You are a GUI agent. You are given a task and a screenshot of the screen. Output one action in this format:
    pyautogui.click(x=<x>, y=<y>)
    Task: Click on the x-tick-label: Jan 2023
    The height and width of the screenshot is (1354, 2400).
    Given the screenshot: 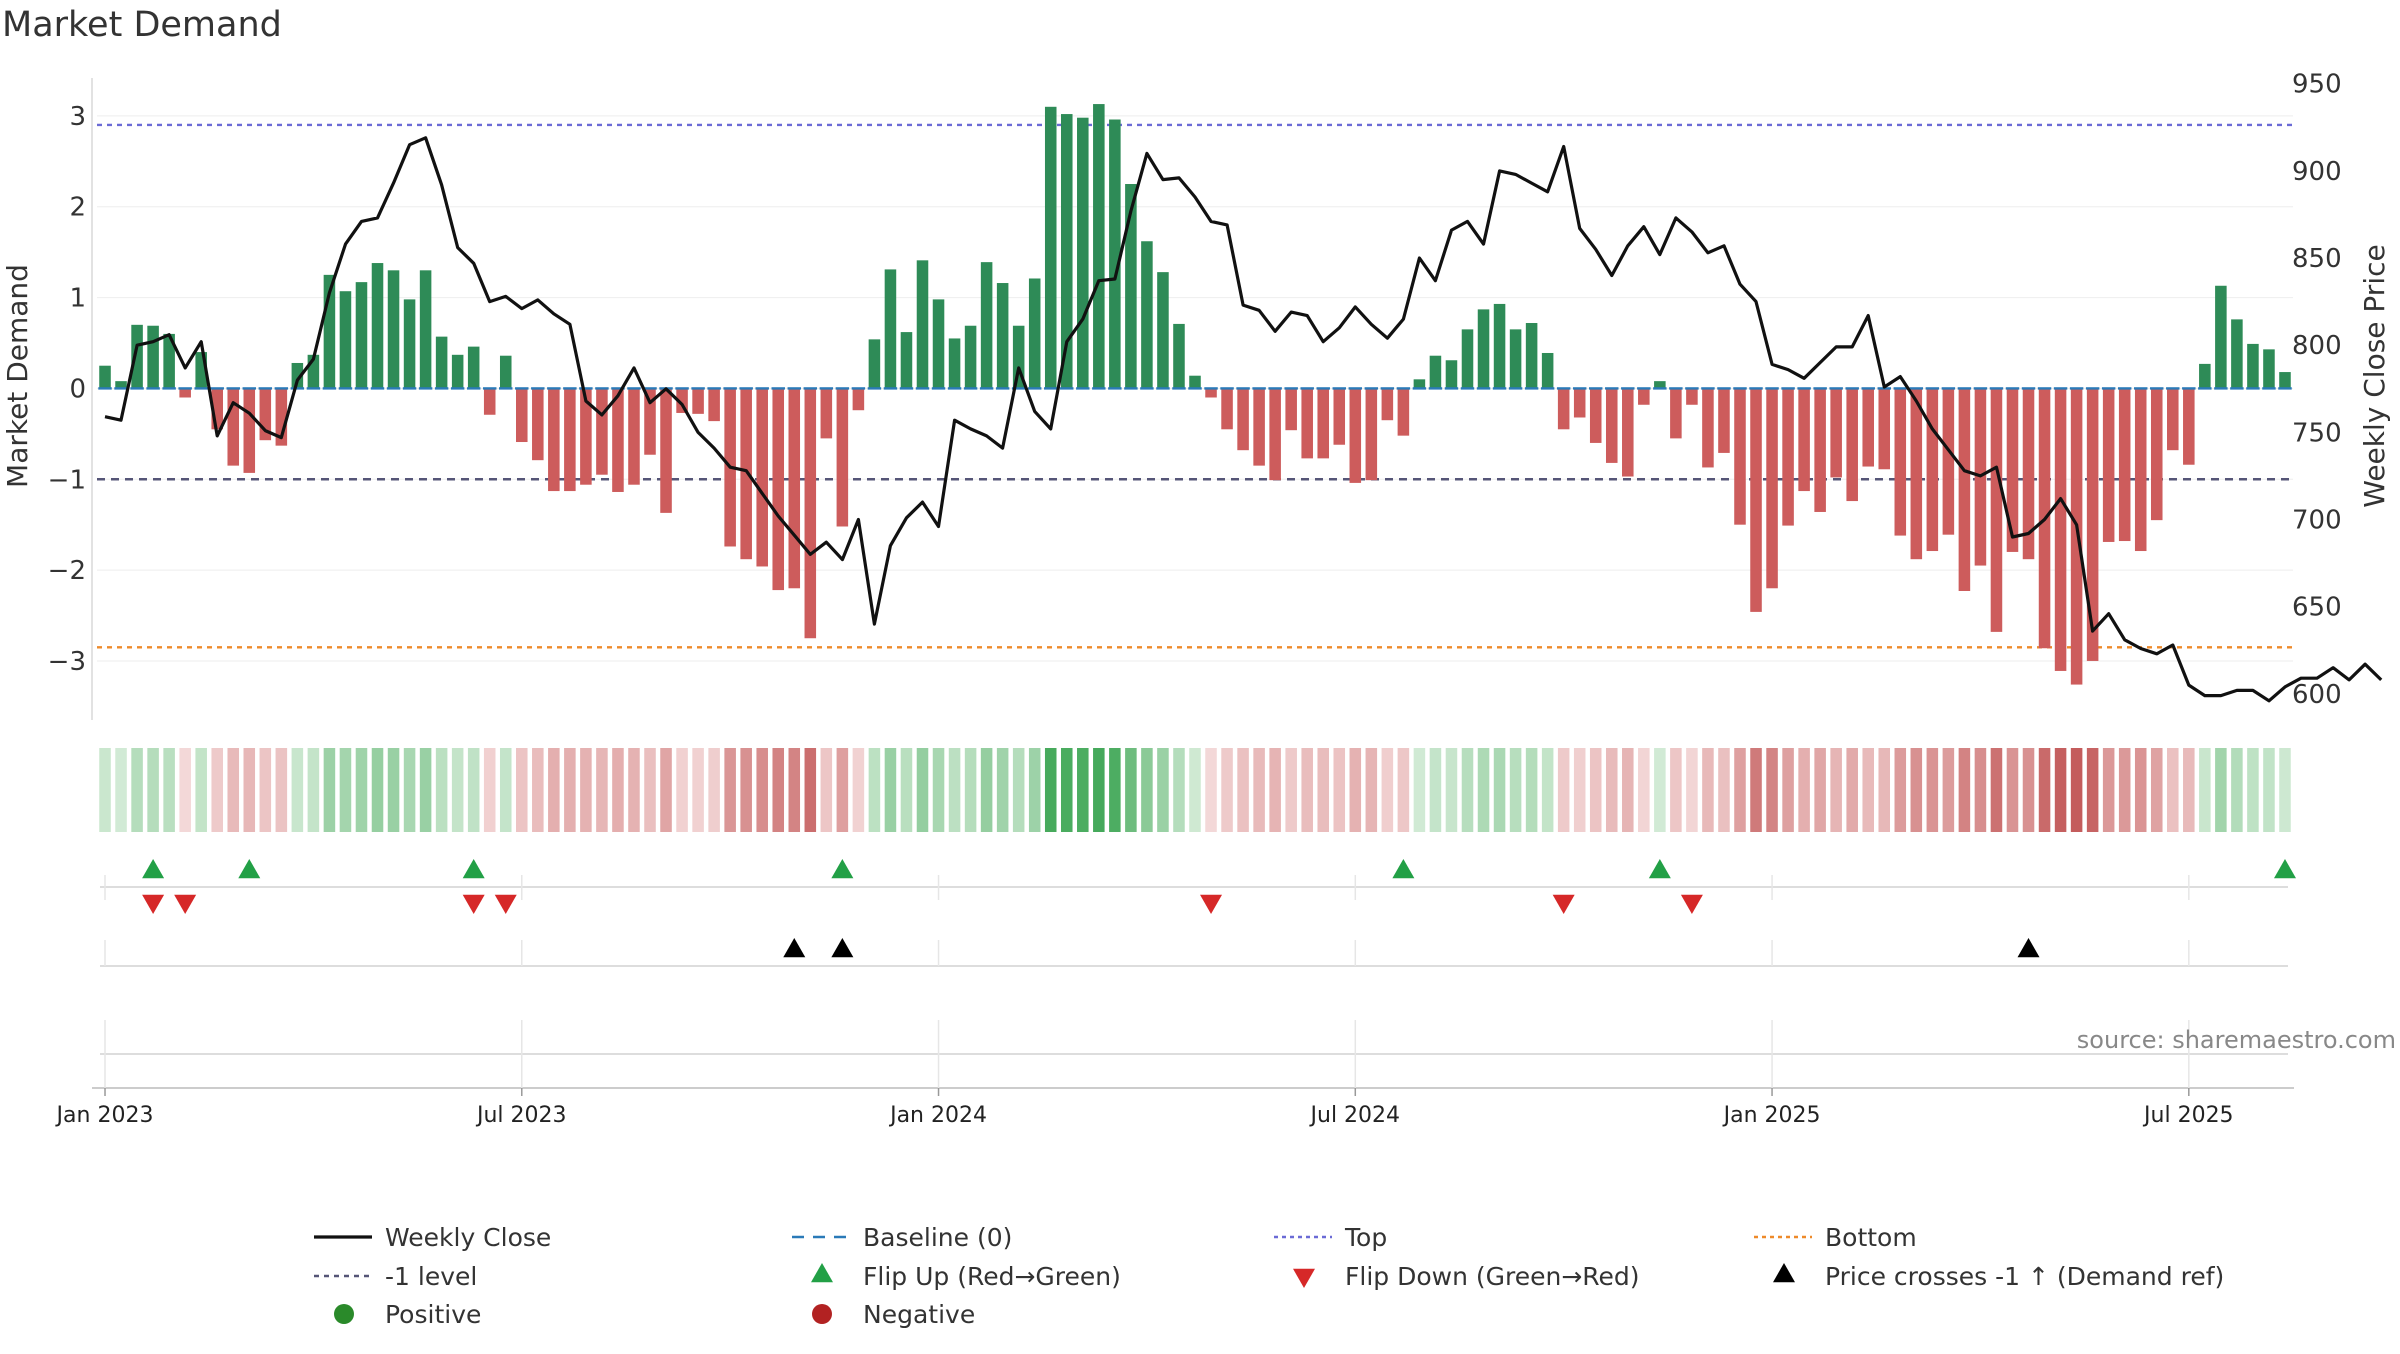 What is the action you would take?
    pyautogui.click(x=104, y=1115)
    